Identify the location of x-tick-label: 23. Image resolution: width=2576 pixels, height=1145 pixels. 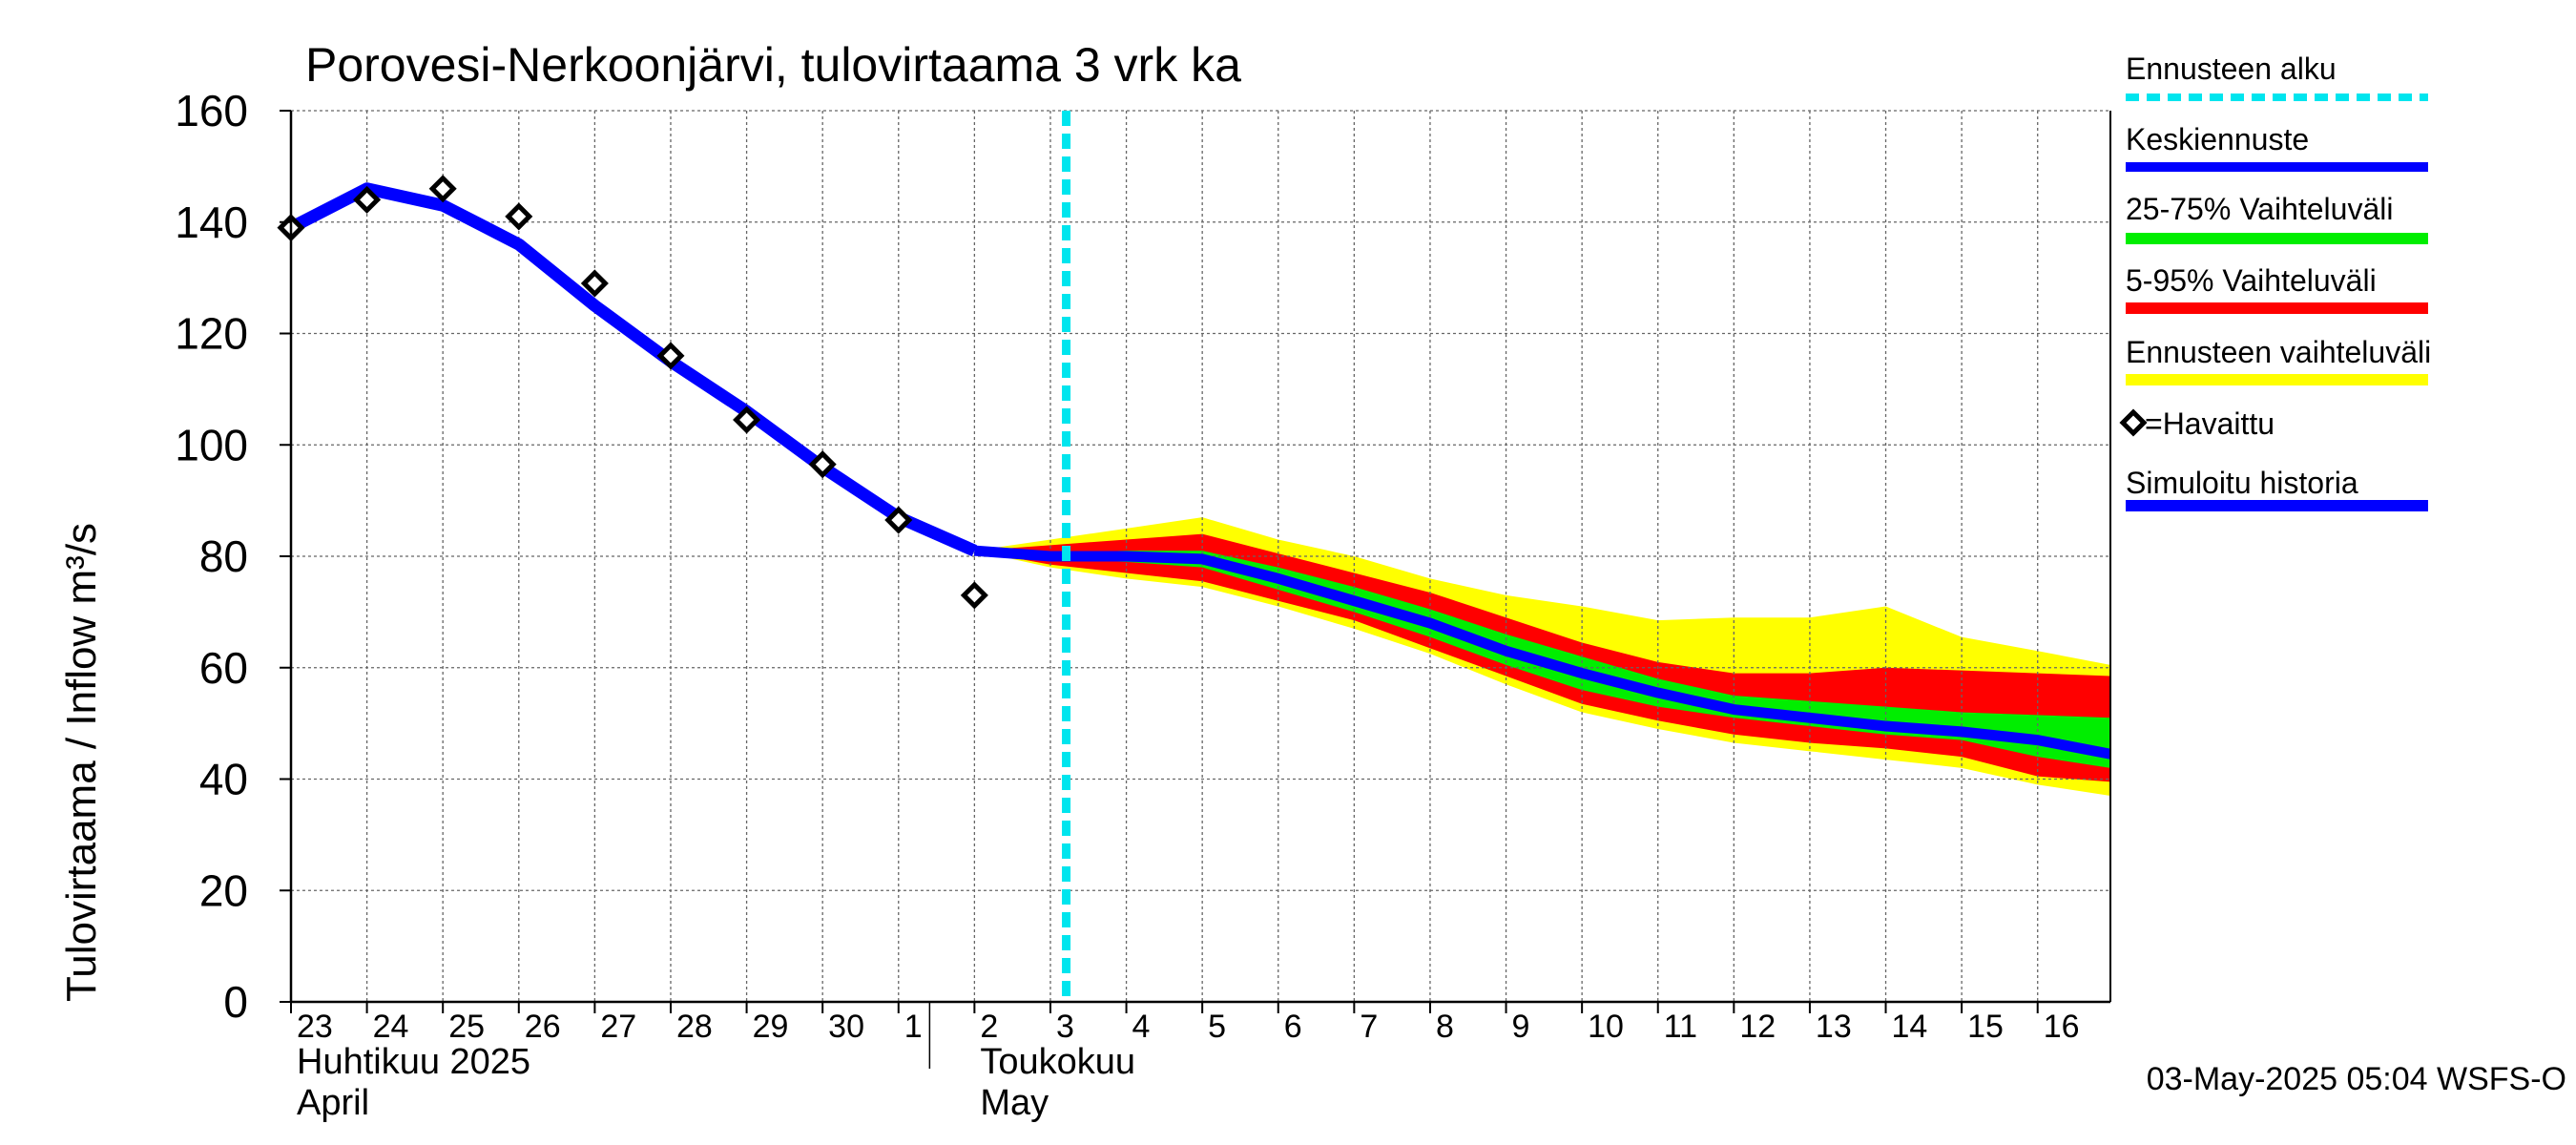
(315, 1027).